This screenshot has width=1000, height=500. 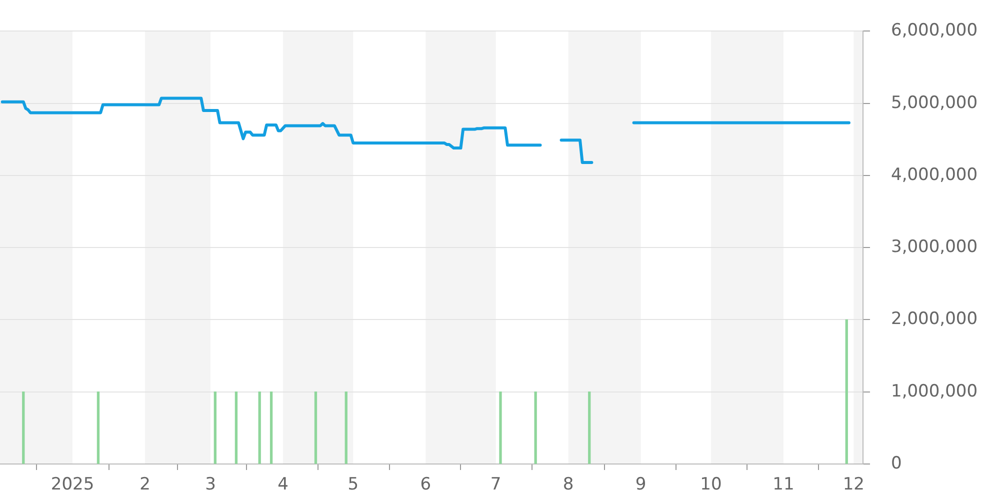 I want to click on x-tick-label: 10, so click(x=711, y=484).